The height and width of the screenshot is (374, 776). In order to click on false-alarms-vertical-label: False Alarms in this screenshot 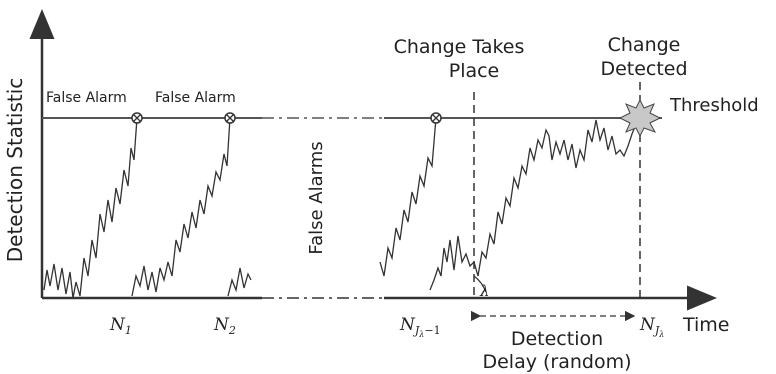, I will do `click(316, 197)`.